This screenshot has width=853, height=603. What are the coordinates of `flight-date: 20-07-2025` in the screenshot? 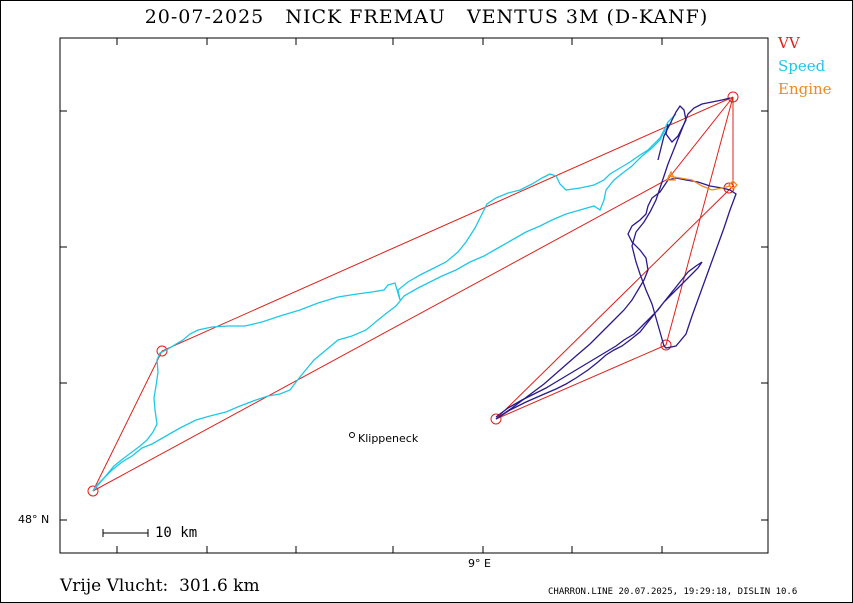 It's located at (204, 17).